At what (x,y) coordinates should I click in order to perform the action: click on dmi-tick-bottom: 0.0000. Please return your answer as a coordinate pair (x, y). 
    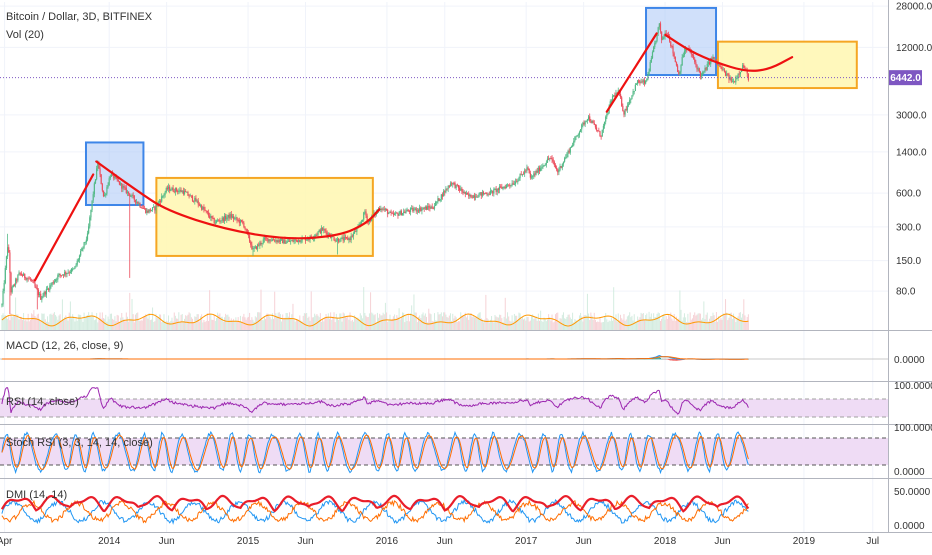
    Looking at the image, I should click on (909, 526).